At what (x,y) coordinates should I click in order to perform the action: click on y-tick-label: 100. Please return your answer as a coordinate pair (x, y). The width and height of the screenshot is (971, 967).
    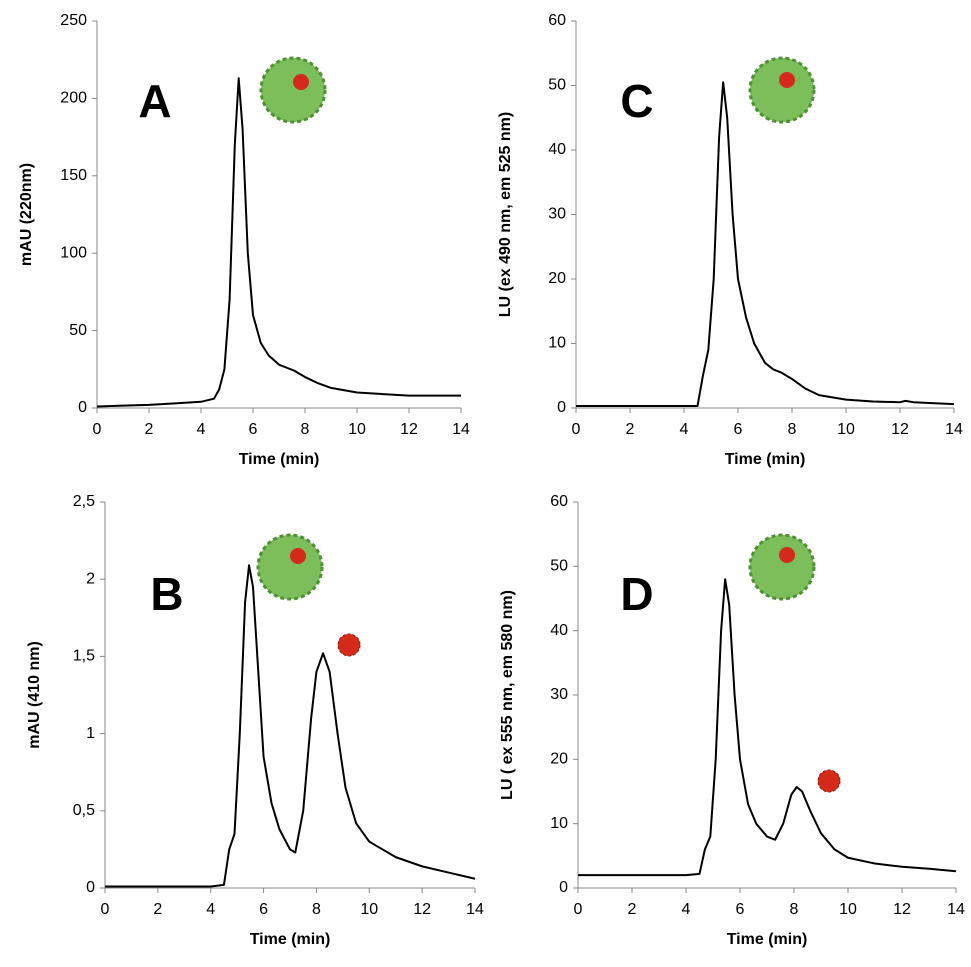
    Looking at the image, I should click on (73, 252).